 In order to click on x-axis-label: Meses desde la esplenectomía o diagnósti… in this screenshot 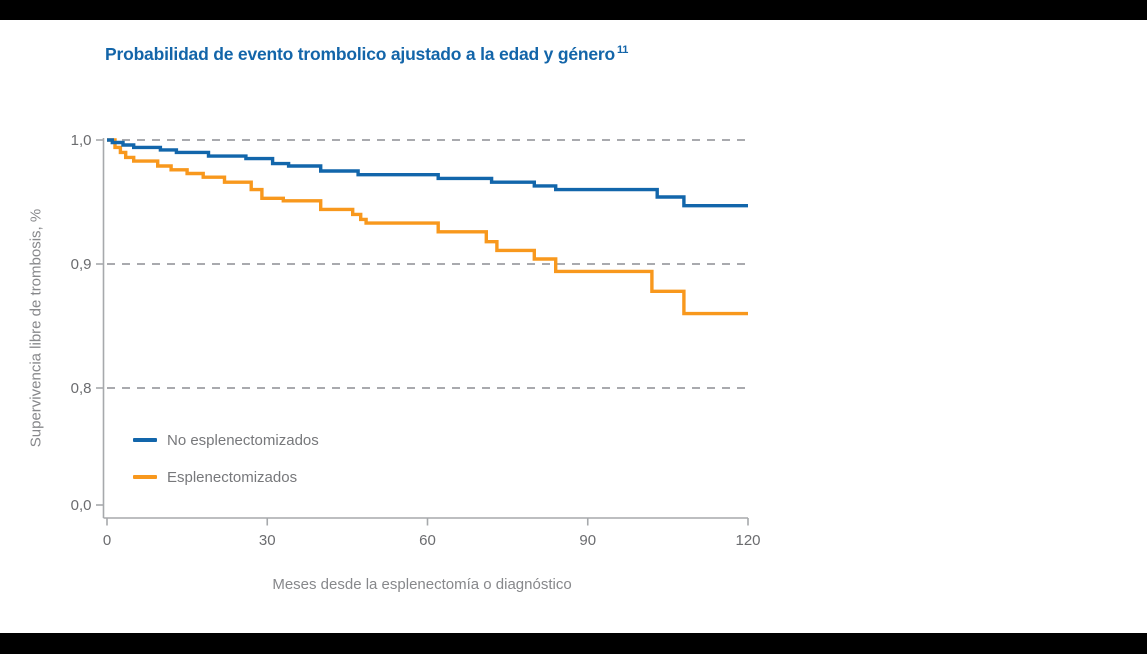, I will do `click(422, 584)`.